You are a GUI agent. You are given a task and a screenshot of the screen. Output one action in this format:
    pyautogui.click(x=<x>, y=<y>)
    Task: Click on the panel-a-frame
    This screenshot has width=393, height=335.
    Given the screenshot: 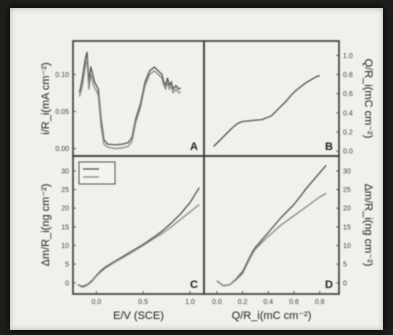 What is the action you would take?
    pyautogui.click(x=138, y=98)
    